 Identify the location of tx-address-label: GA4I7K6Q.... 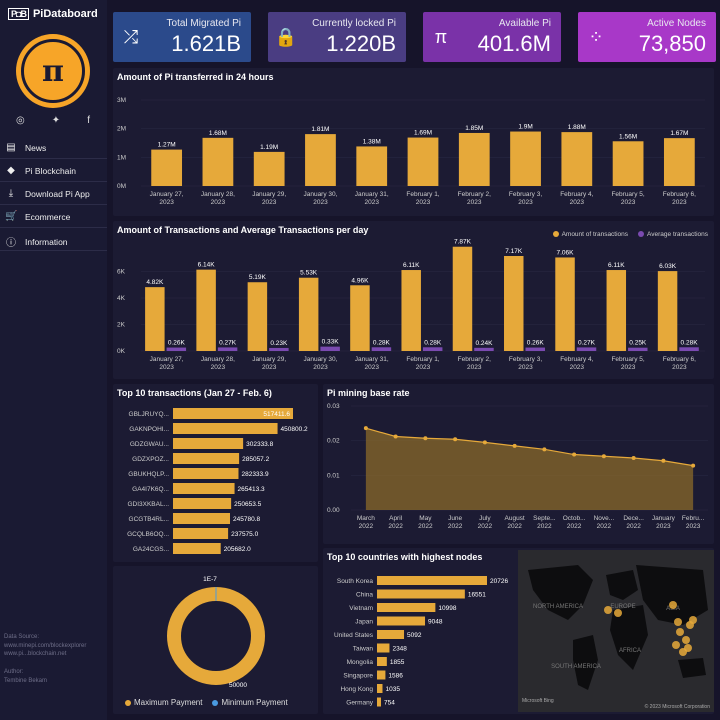
(150, 489).